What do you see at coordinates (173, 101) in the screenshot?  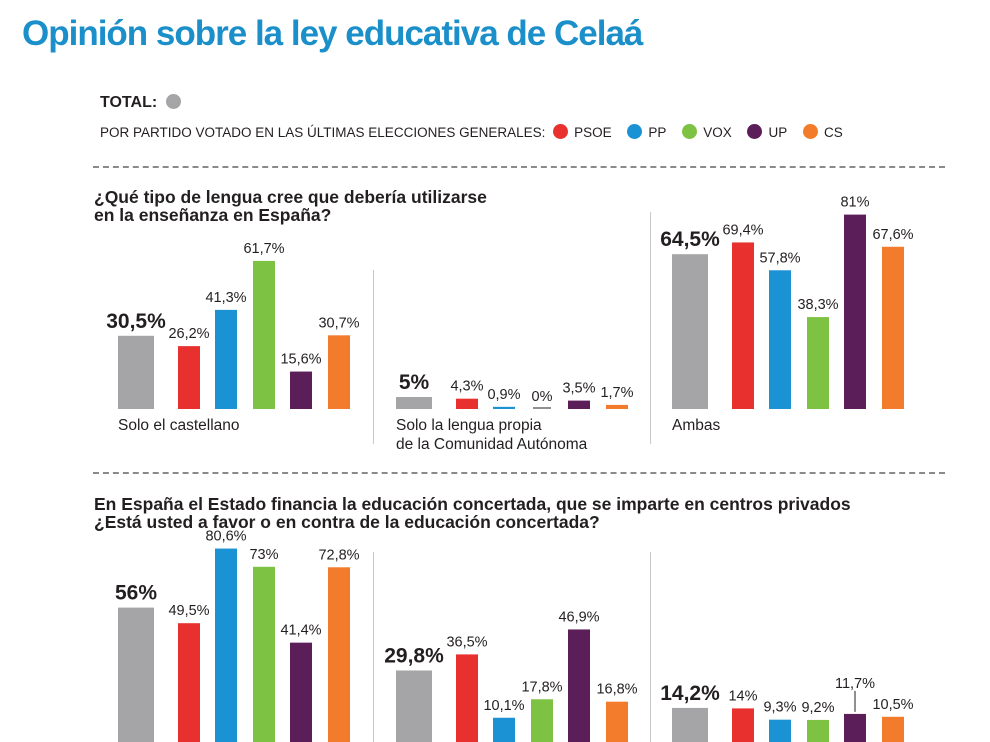 I see `legend-total-dot` at bounding box center [173, 101].